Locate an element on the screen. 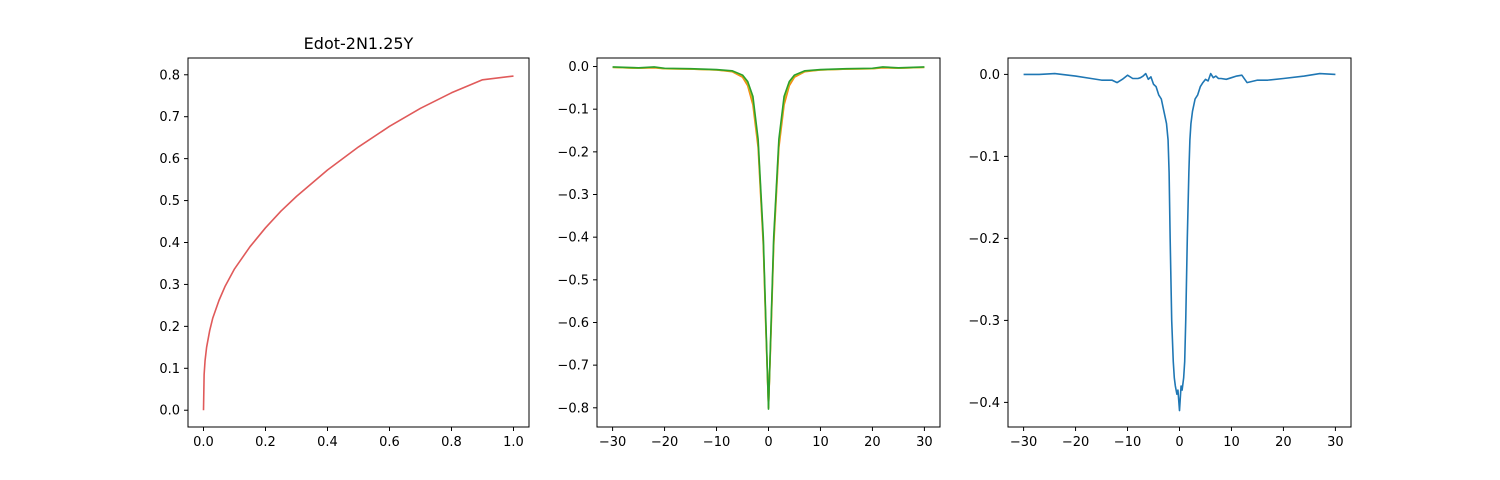  y-tick-label: 0.2 is located at coordinates (169, 327).